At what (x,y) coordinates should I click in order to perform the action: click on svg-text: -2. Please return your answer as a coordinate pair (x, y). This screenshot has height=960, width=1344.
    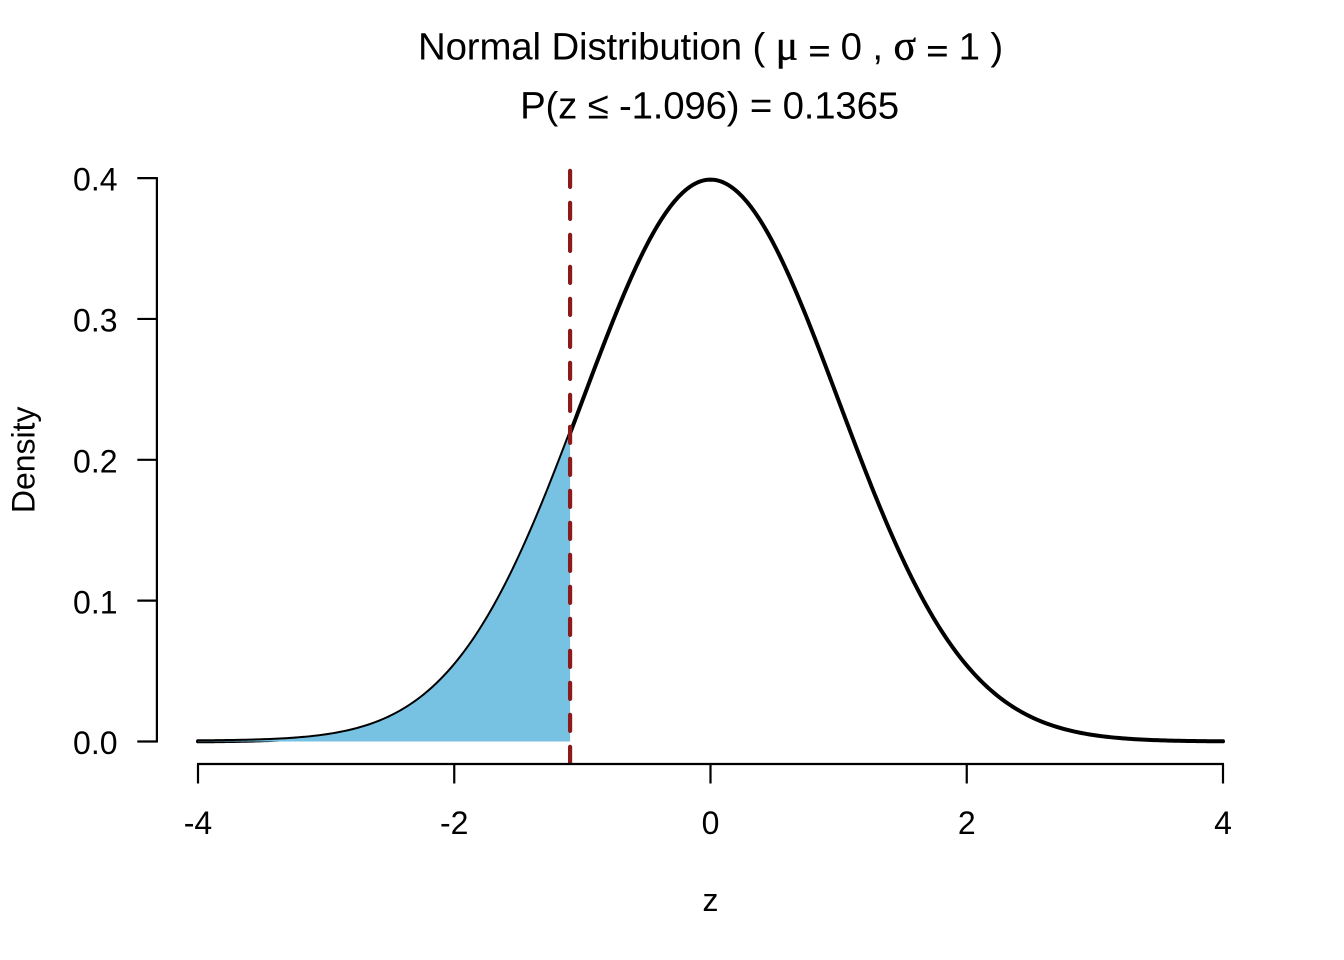
    Looking at the image, I should click on (454, 823).